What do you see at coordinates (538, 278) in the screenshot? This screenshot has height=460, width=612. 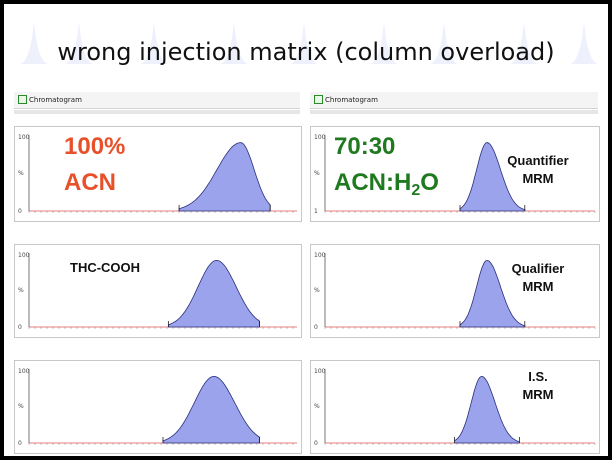 I see `trace-label-qualifier: Qualifier MRM` at bounding box center [538, 278].